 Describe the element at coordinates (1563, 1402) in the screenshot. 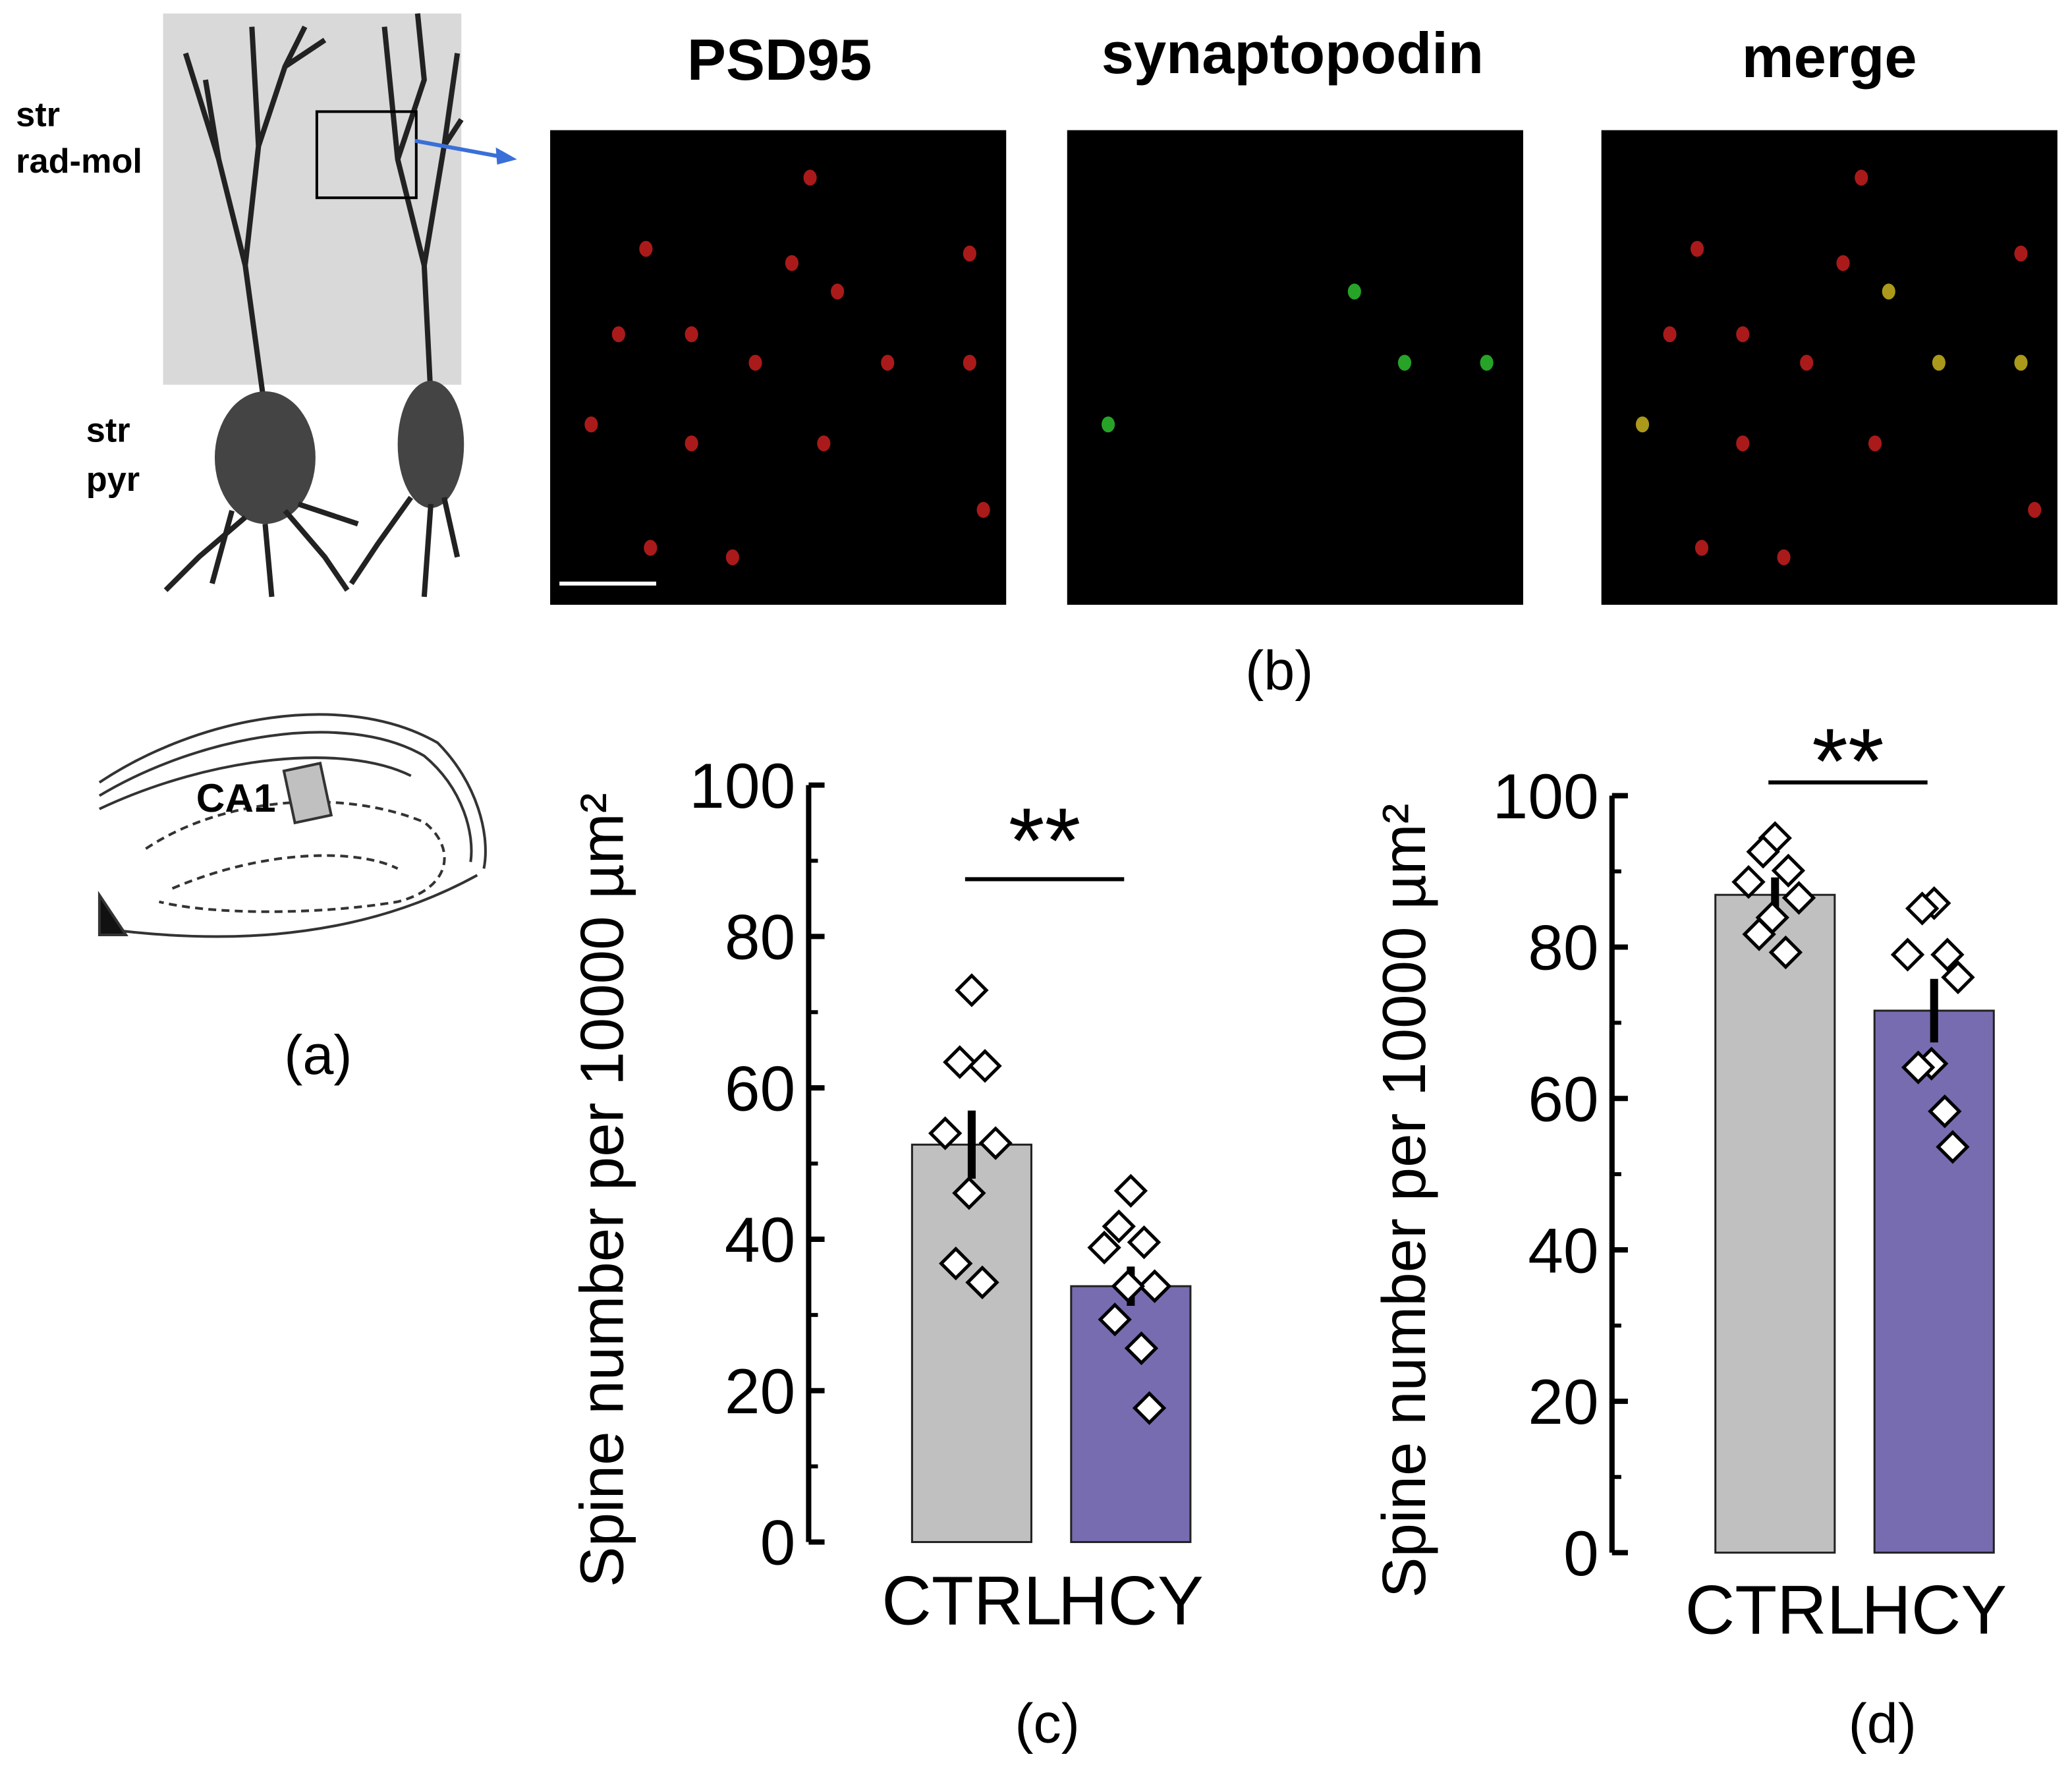

I see `y-tick-label: 20` at that location.